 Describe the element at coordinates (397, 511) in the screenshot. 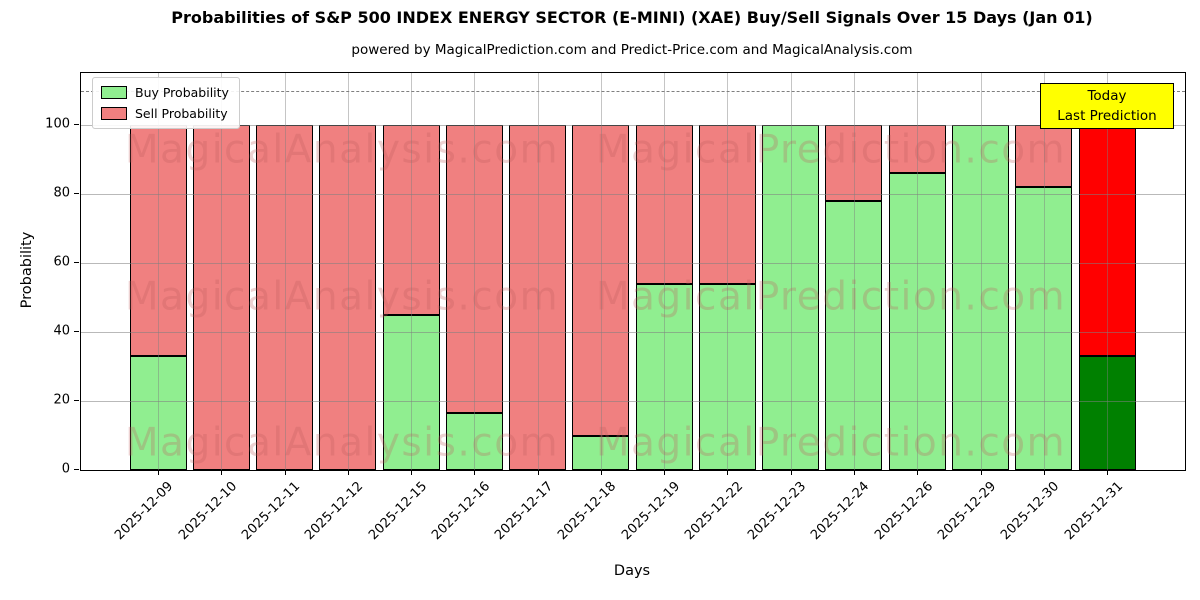

I see `x-tick-label: 2025-12-15` at that location.